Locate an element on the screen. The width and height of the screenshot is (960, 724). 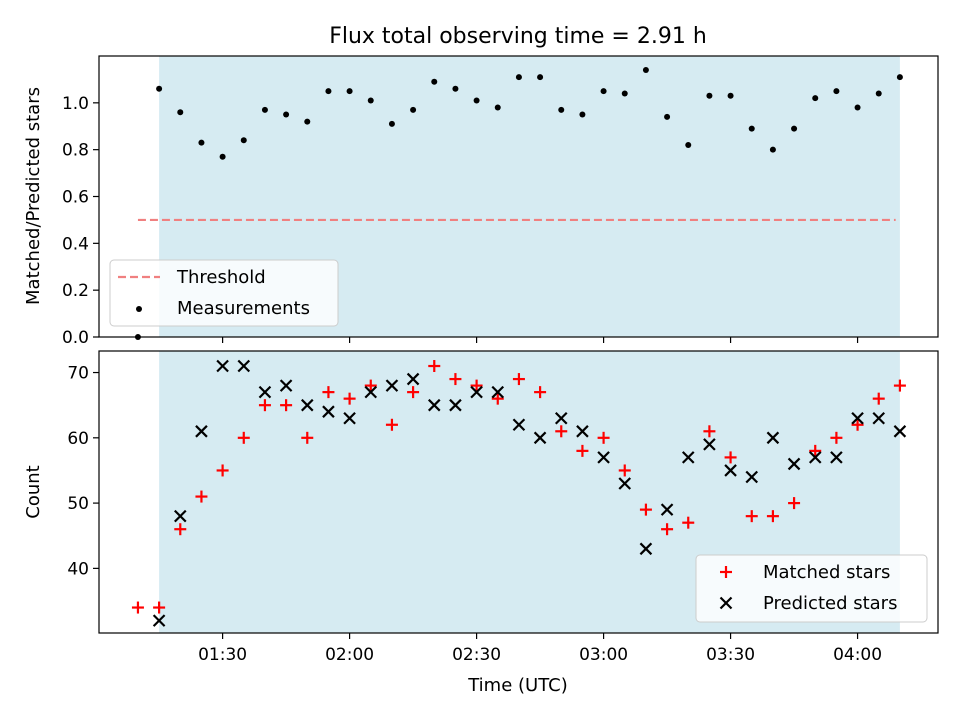
ratio-y-tick-label: 0.0 is located at coordinates (75, 338).